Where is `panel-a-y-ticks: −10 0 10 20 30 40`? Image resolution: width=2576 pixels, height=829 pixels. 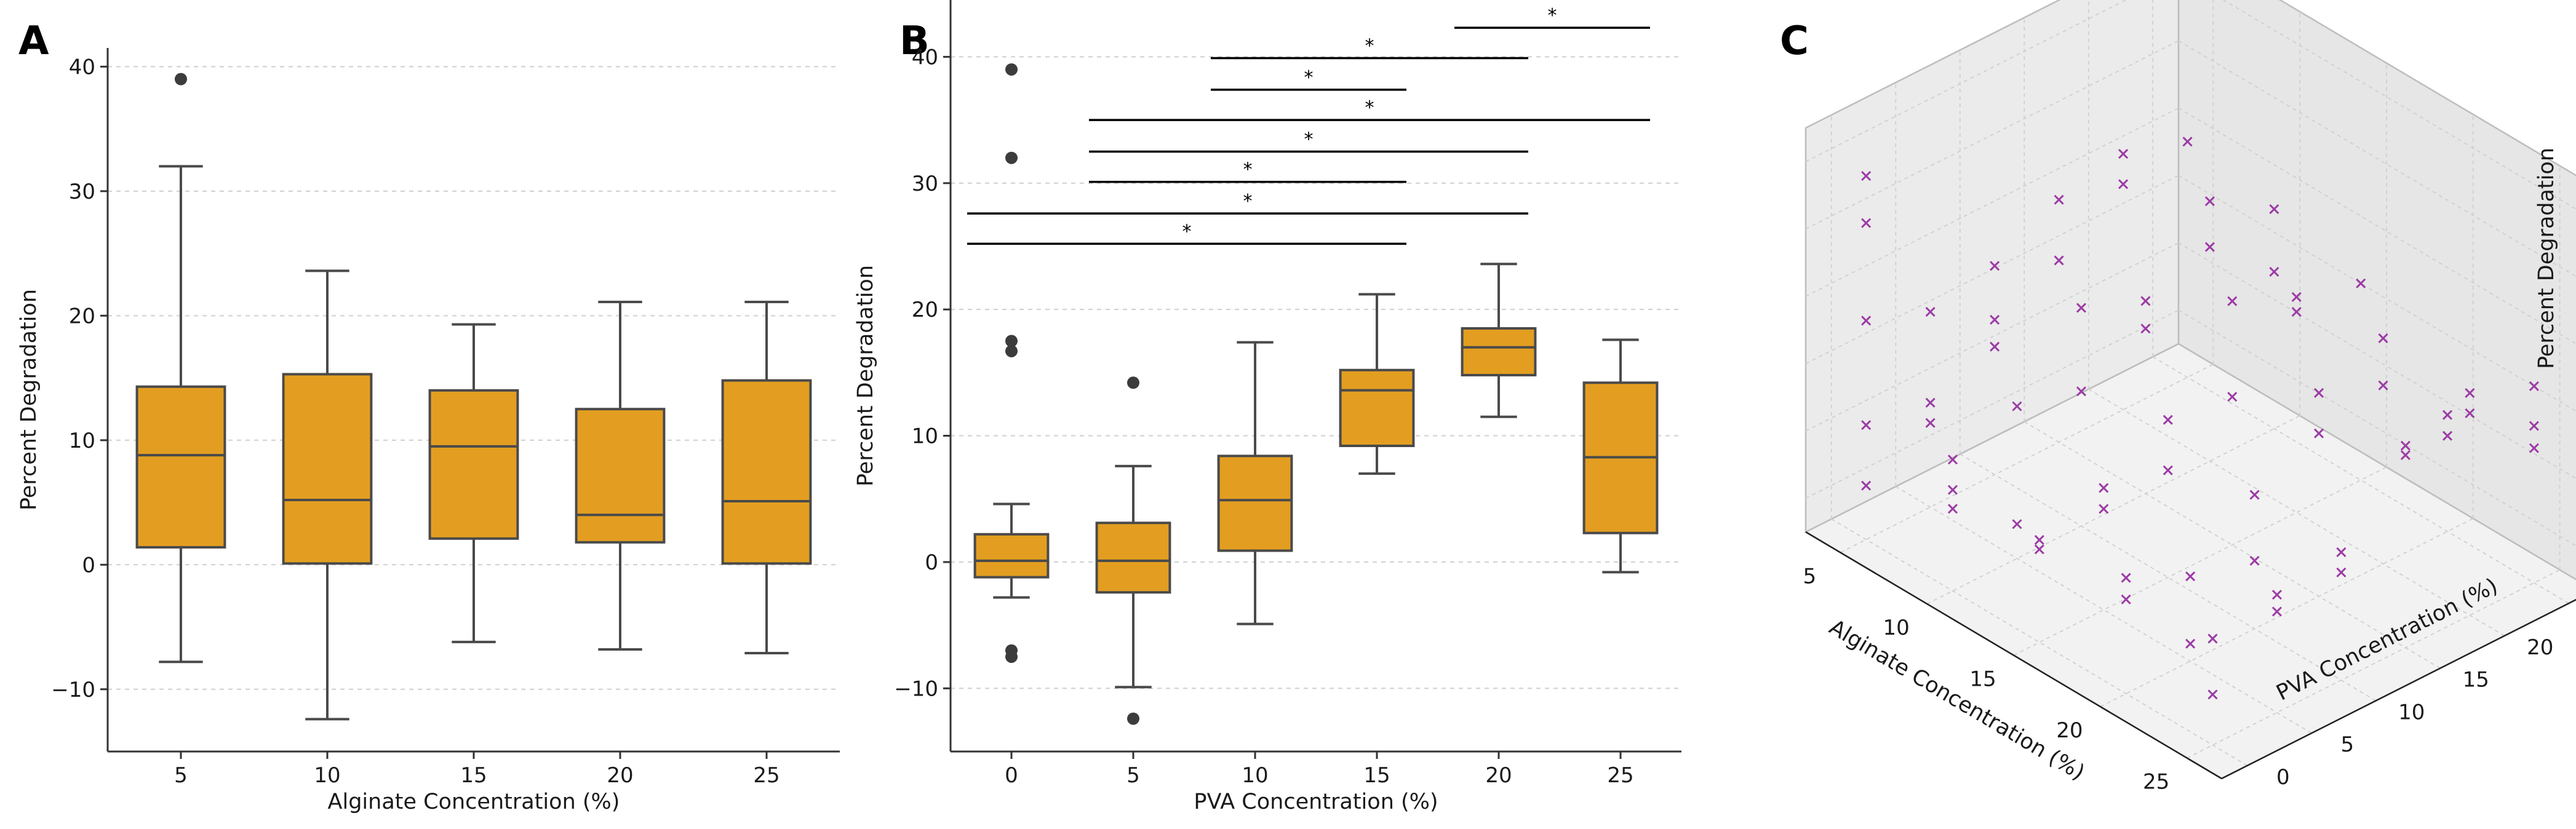 panel-a-y-ticks: −10 0 10 20 30 40 is located at coordinates (80, 378).